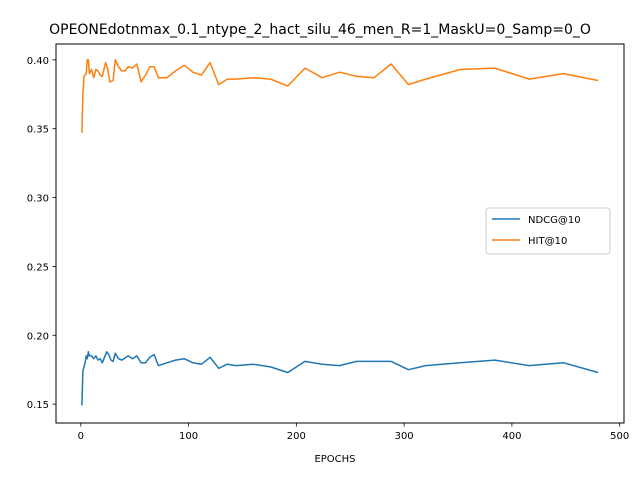 The image size is (640, 485). Describe the element at coordinates (38, 336) in the screenshot. I see `y-tick-label: 0.20` at that location.